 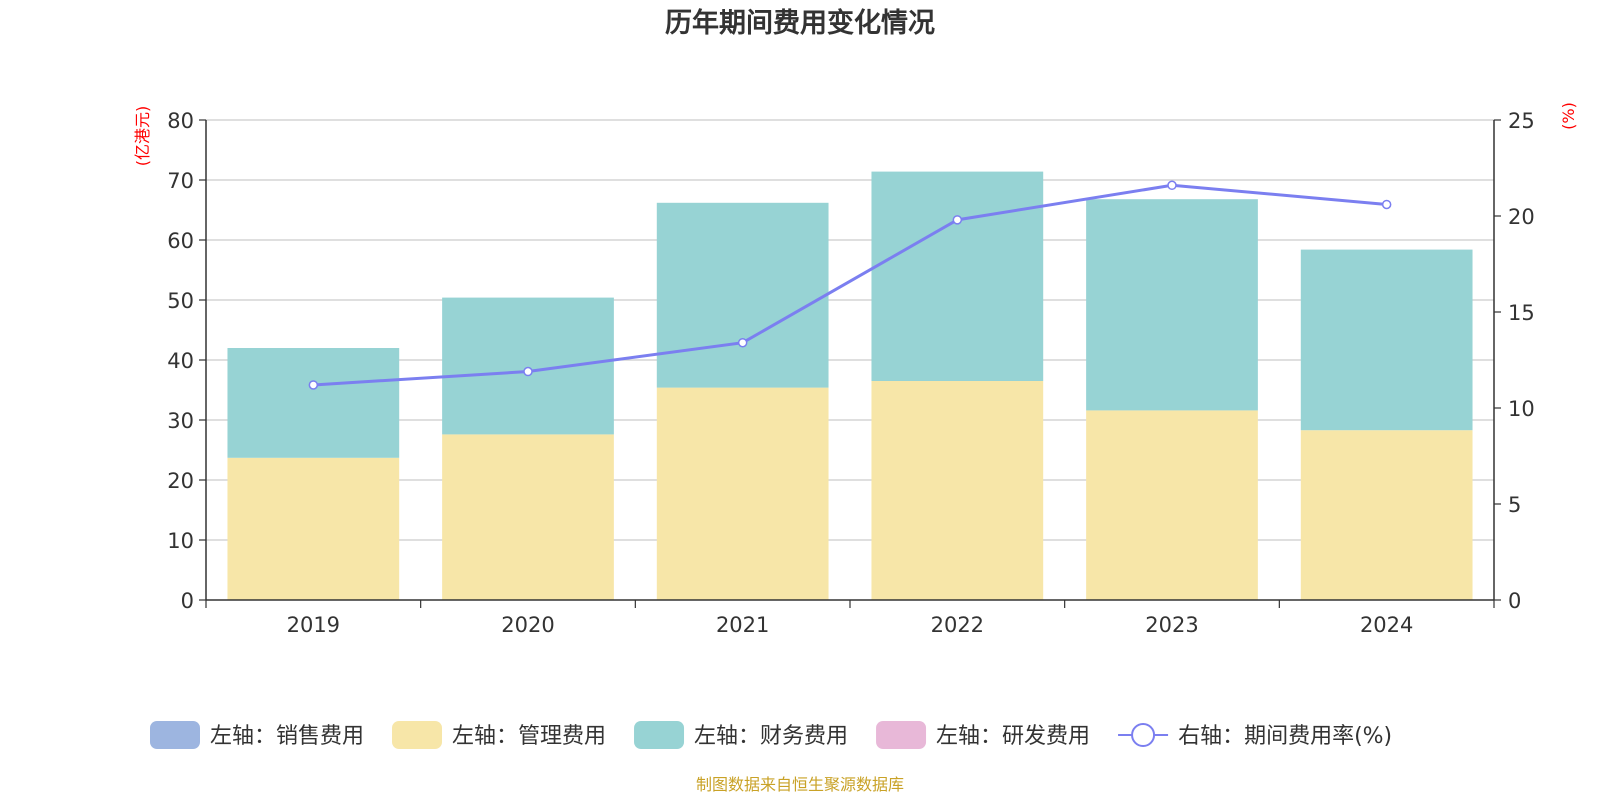 What do you see at coordinates (180, 541) in the screenshot?
I see `left-axis-tick-label: 10` at bounding box center [180, 541].